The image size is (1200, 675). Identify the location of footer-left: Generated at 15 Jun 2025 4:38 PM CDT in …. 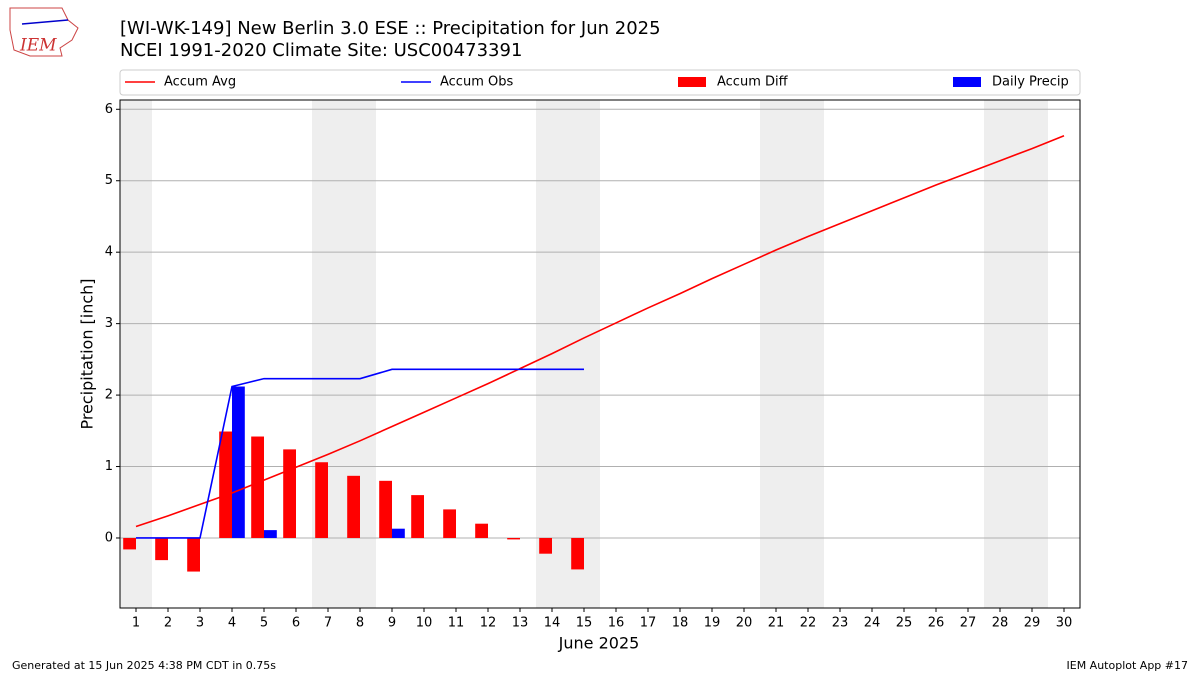
(144, 665).